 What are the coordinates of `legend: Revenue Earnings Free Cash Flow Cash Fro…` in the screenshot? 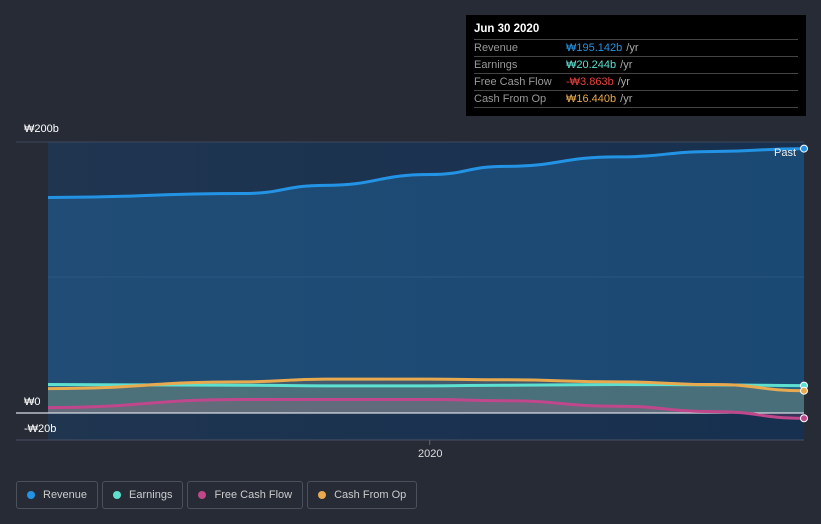 It's located at (217, 495).